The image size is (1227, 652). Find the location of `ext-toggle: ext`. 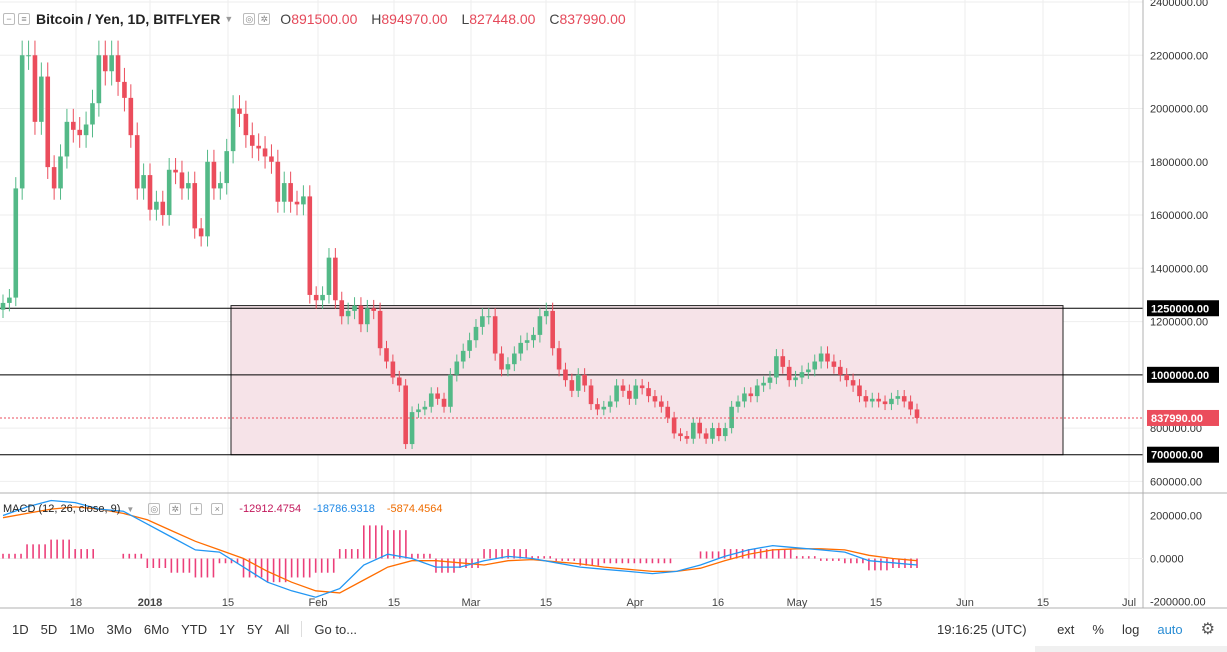

ext-toggle: ext is located at coordinates (1066, 629).